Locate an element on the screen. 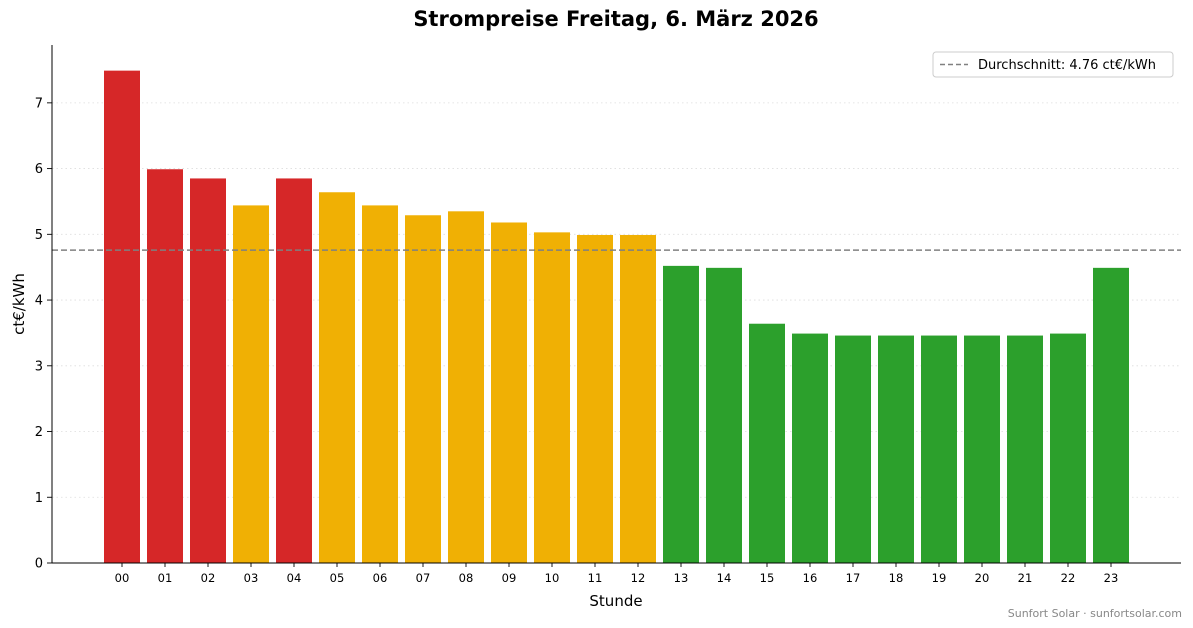 The width and height of the screenshot is (1193, 628). y-tick-label: 2 is located at coordinates (39, 432).